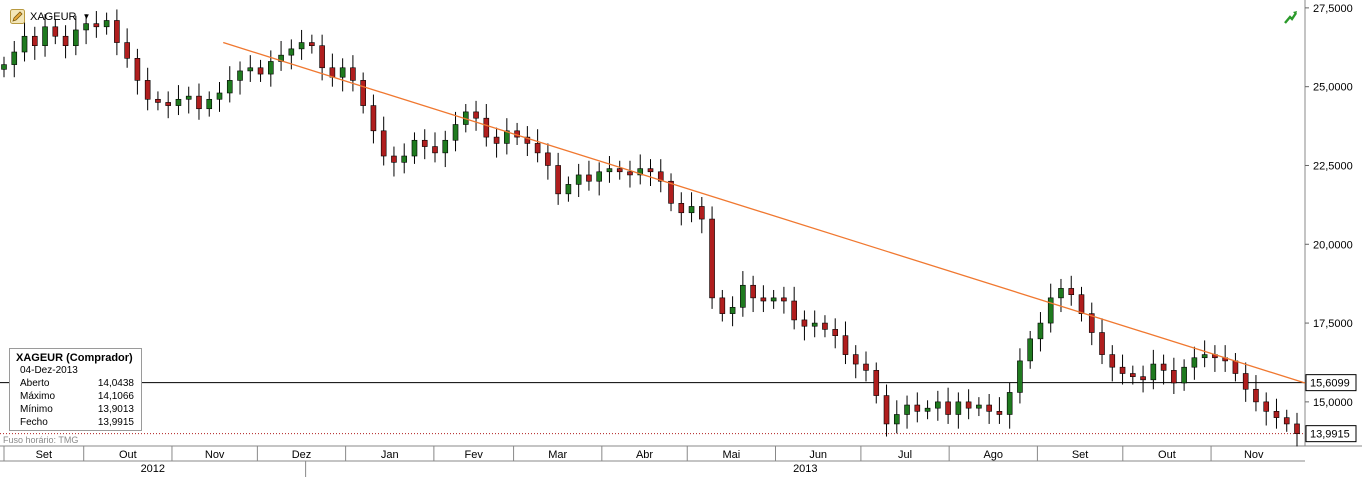 The height and width of the screenshot is (477, 1362). Describe the element at coordinates (390, 455) in the screenshot. I see `month-label: Jan` at that location.